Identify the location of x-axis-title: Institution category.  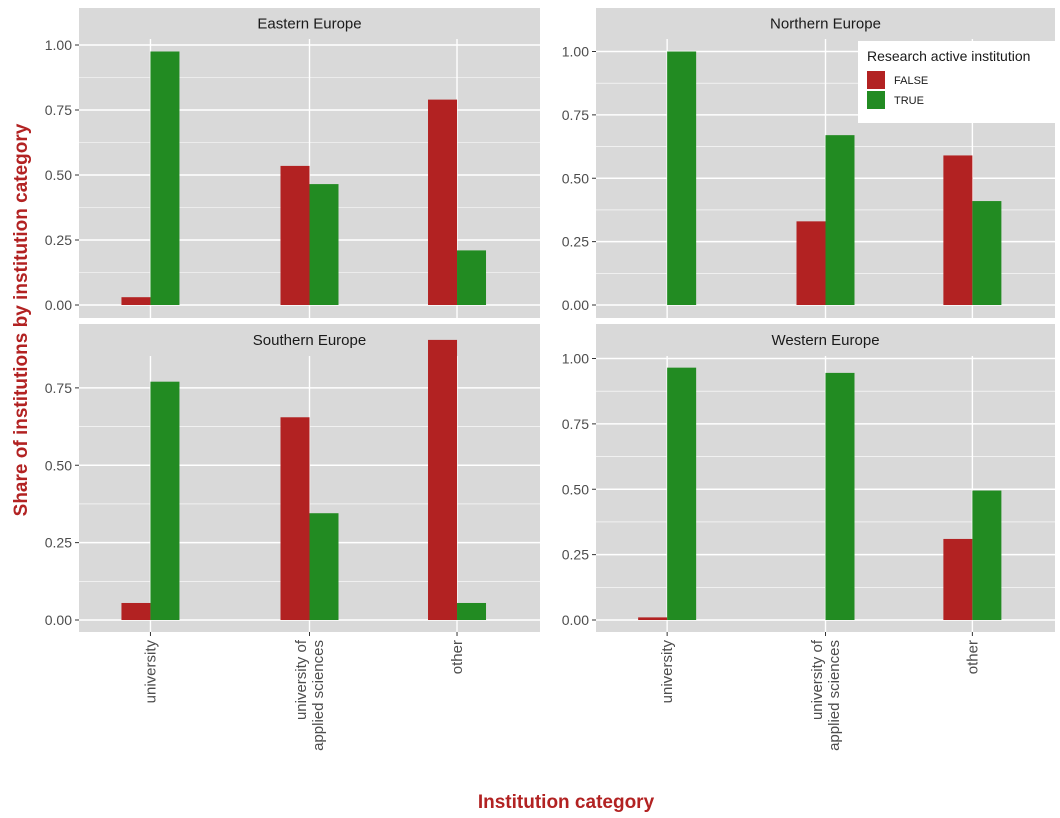
(566, 802).